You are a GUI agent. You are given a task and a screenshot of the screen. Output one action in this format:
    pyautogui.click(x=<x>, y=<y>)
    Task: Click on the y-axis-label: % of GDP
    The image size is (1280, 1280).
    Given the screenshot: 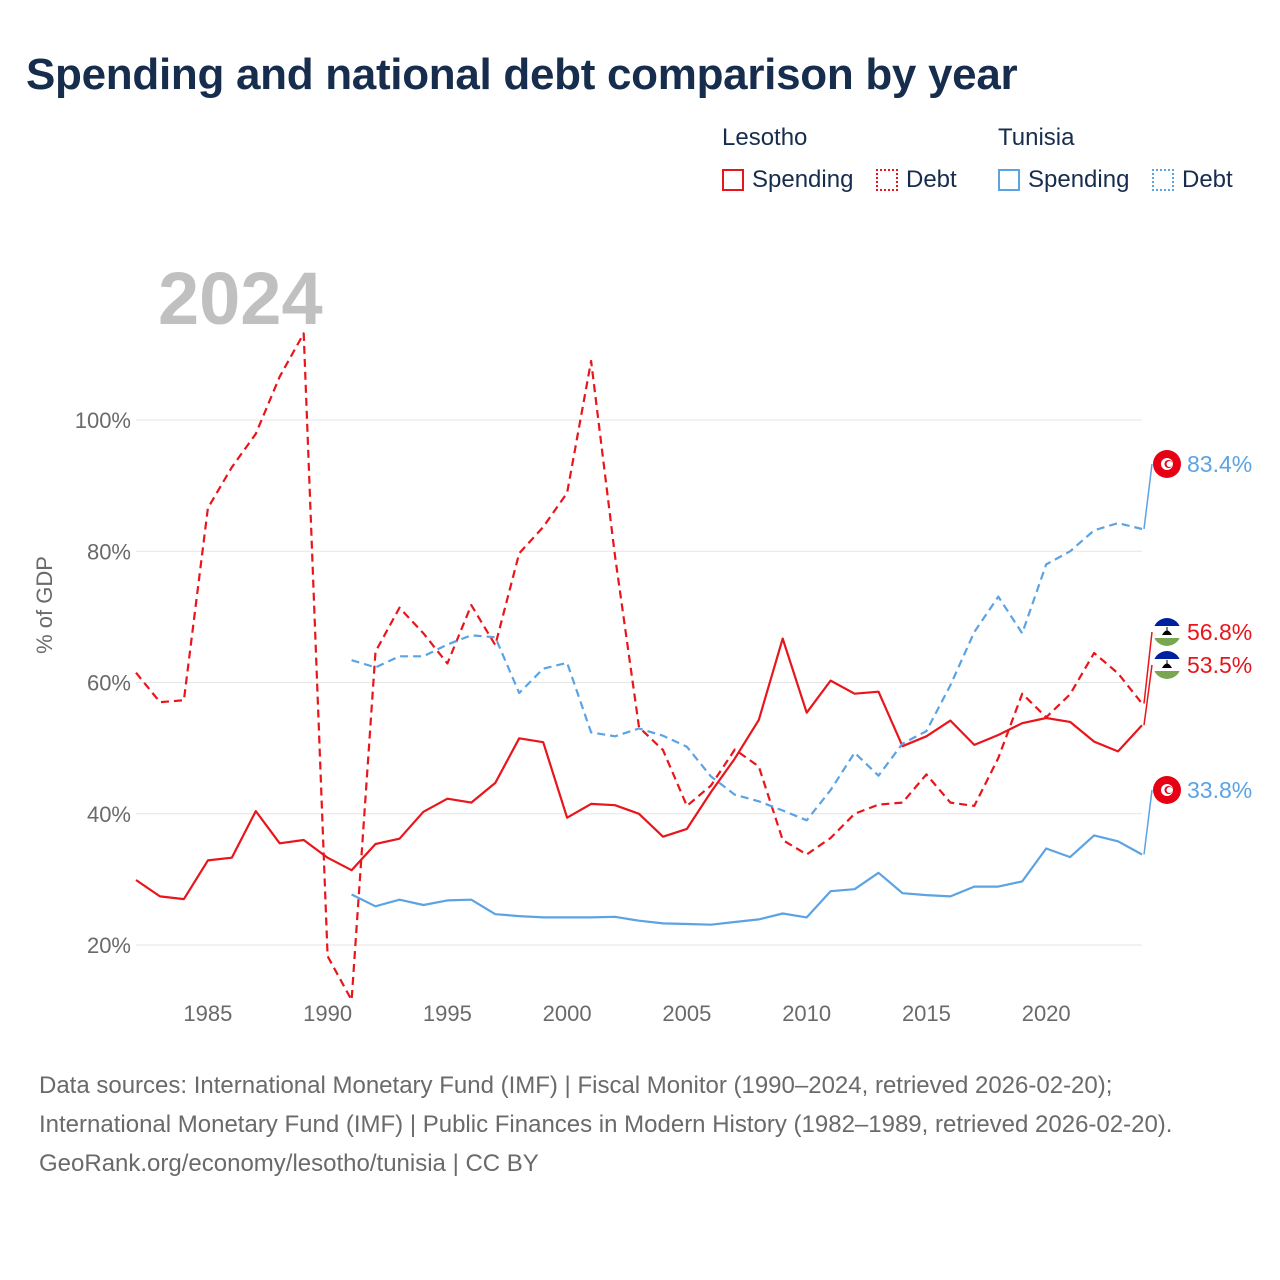 What is the action you would take?
    pyautogui.click(x=44, y=605)
    